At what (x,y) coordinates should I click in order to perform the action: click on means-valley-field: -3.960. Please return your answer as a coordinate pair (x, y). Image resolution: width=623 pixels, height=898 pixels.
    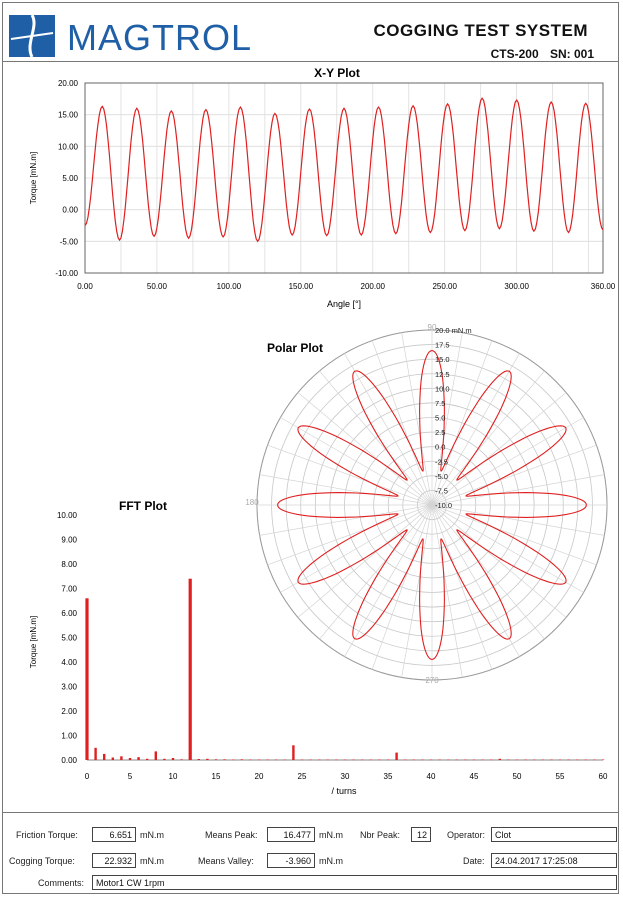
    Looking at the image, I should click on (291, 860).